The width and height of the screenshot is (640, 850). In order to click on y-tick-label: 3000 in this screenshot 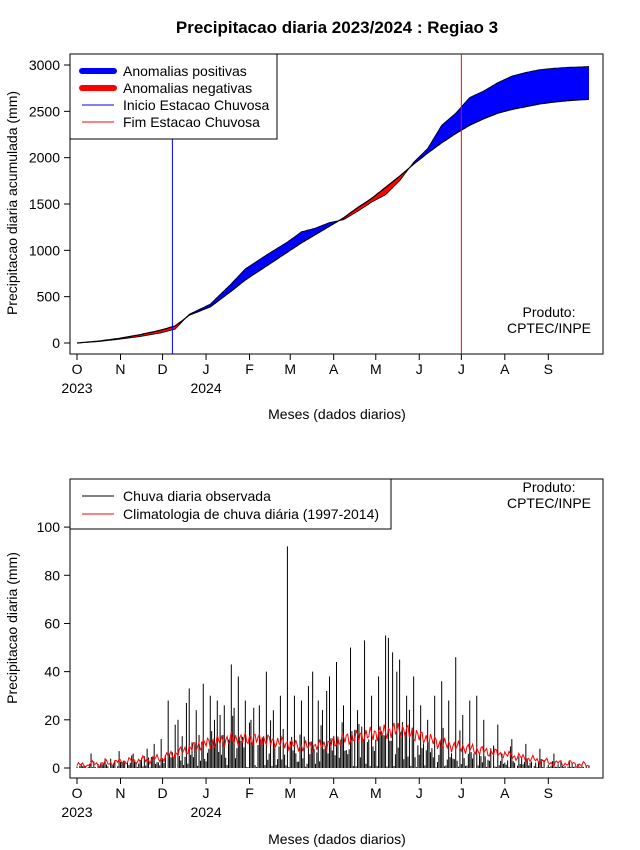, I will do `click(44, 65)`.